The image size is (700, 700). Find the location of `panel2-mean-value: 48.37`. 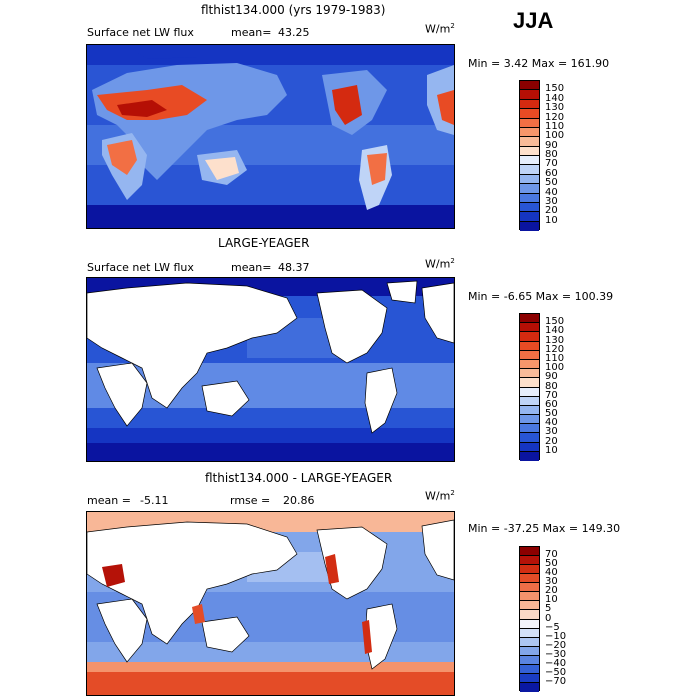

panel2-mean-value: 48.37 is located at coordinates (294, 267).